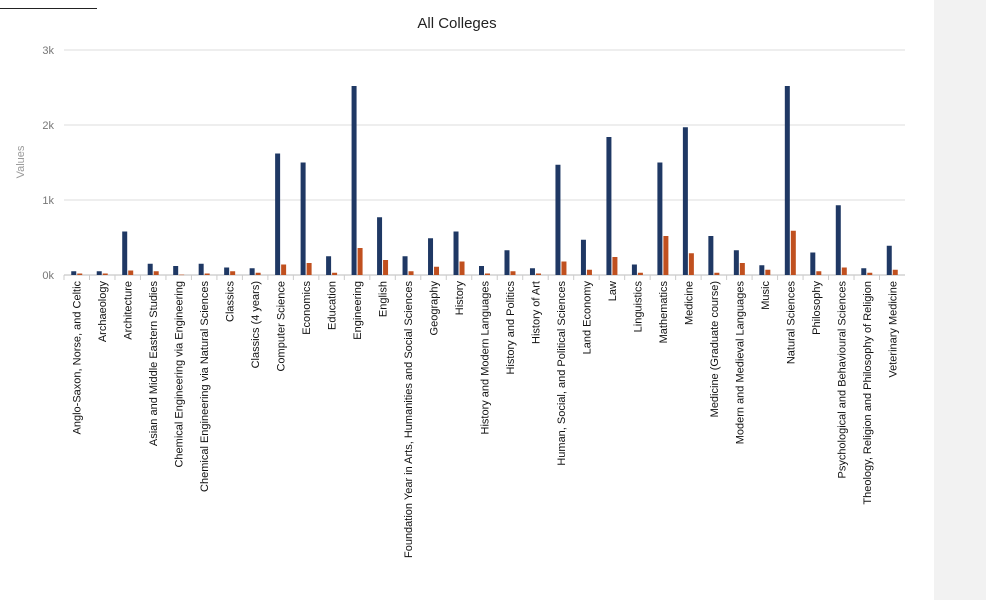 This screenshot has height=600, width=986. What do you see at coordinates (103, 312) in the screenshot?
I see `x-tick-label: Archaeology` at bounding box center [103, 312].